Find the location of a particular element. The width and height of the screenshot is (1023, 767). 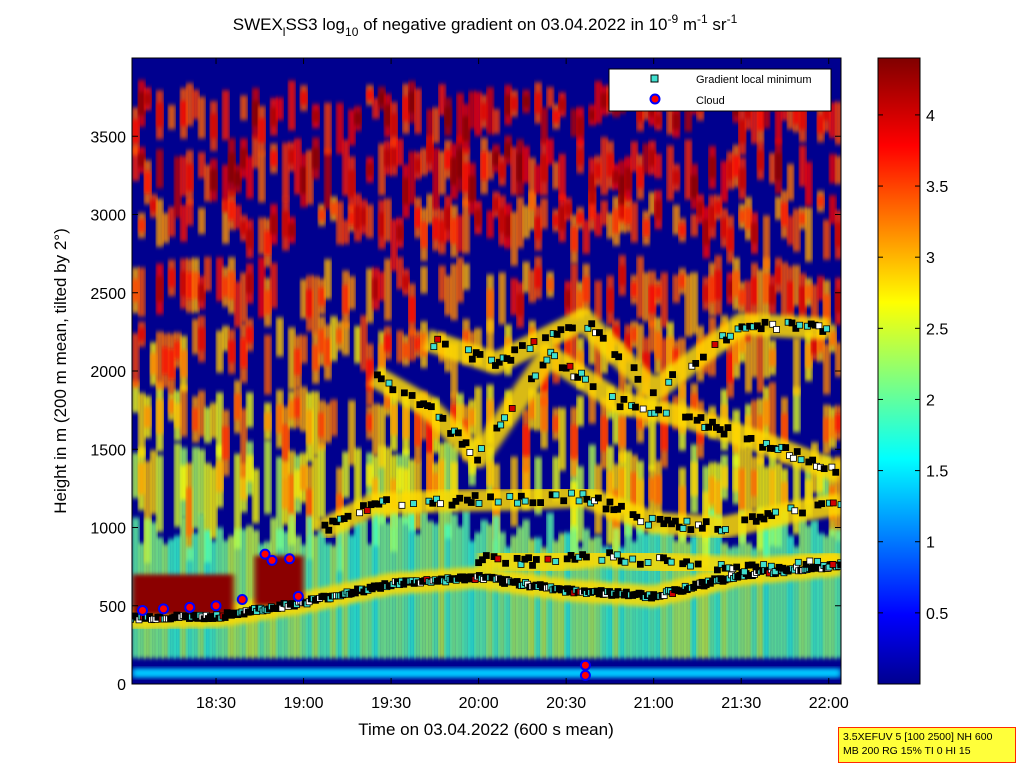

heat-low is located at coordinates (418, 595).